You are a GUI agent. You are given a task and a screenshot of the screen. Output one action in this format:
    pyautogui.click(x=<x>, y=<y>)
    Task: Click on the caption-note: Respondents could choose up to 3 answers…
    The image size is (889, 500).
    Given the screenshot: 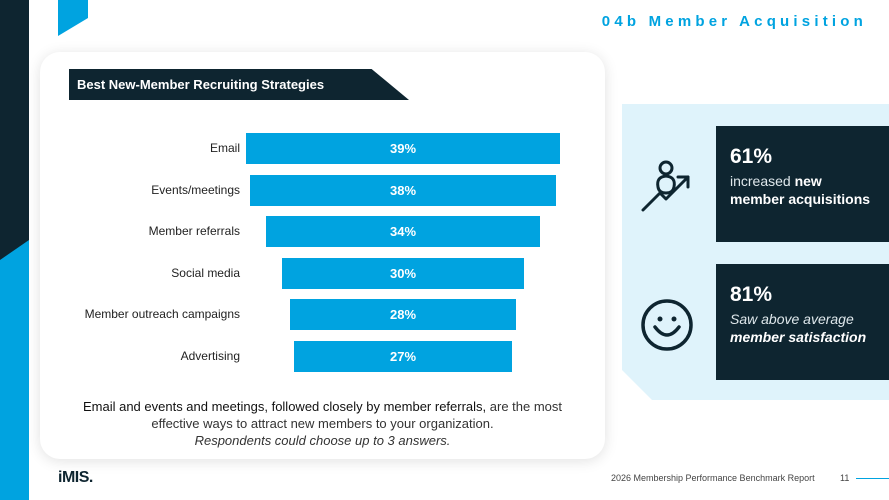 What is the action you would take?
    pyautogui.click(x=322, y=440)
    